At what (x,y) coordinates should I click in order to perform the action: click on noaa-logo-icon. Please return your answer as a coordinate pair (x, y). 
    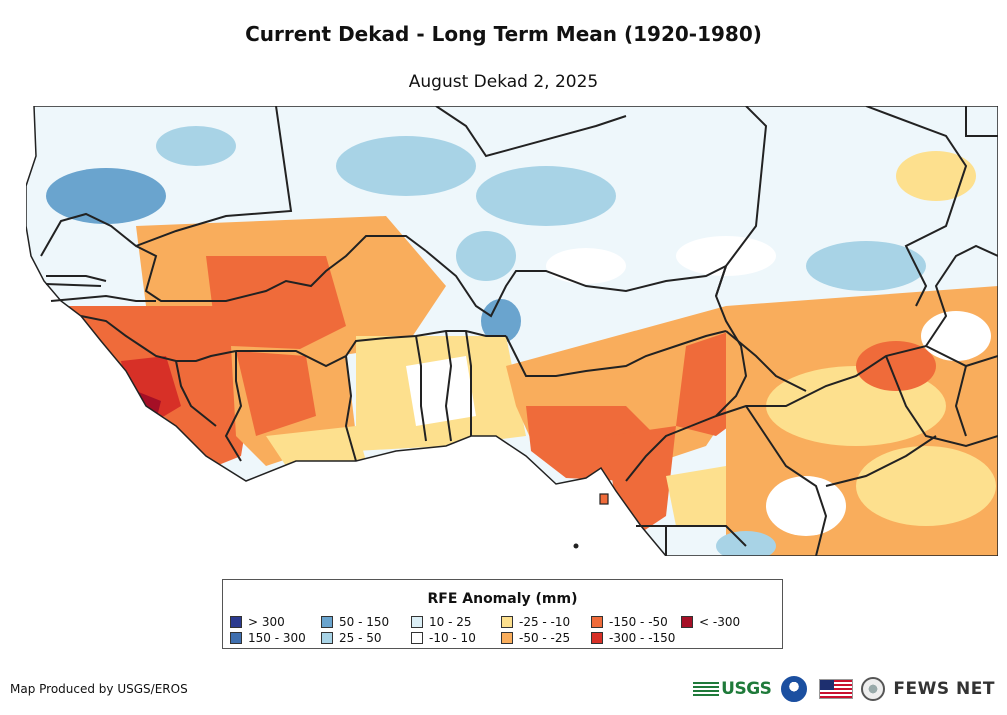
    Looking at the image, I should click on (794, 689).